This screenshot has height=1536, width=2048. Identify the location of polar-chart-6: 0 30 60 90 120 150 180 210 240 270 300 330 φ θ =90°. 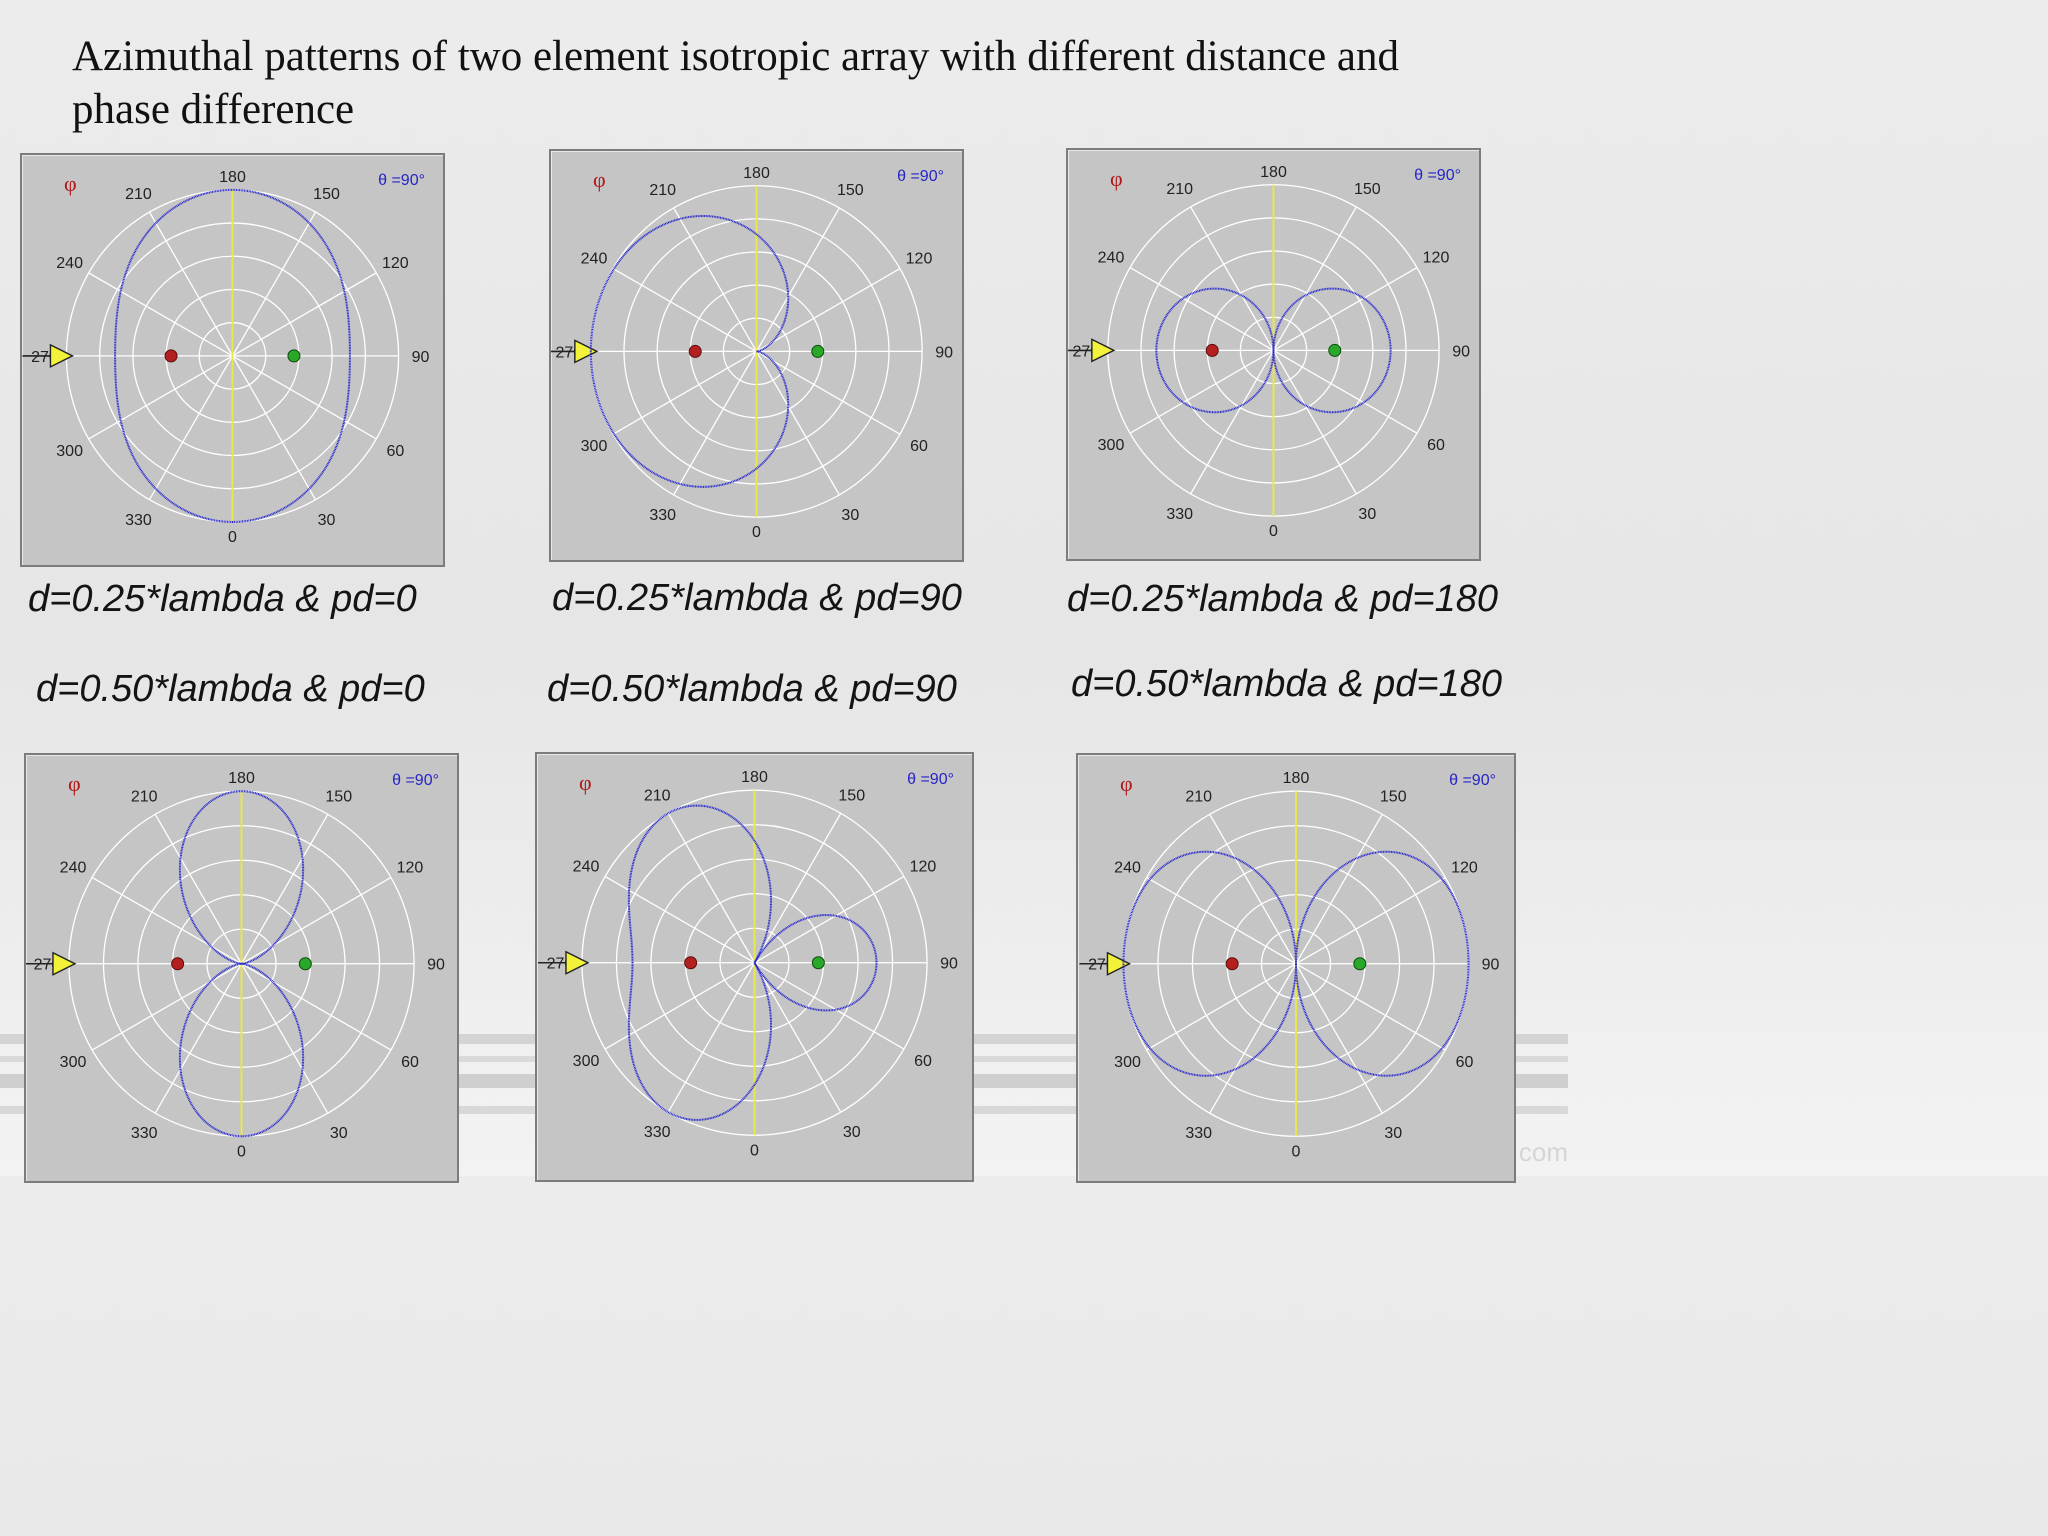
(1296, 968).